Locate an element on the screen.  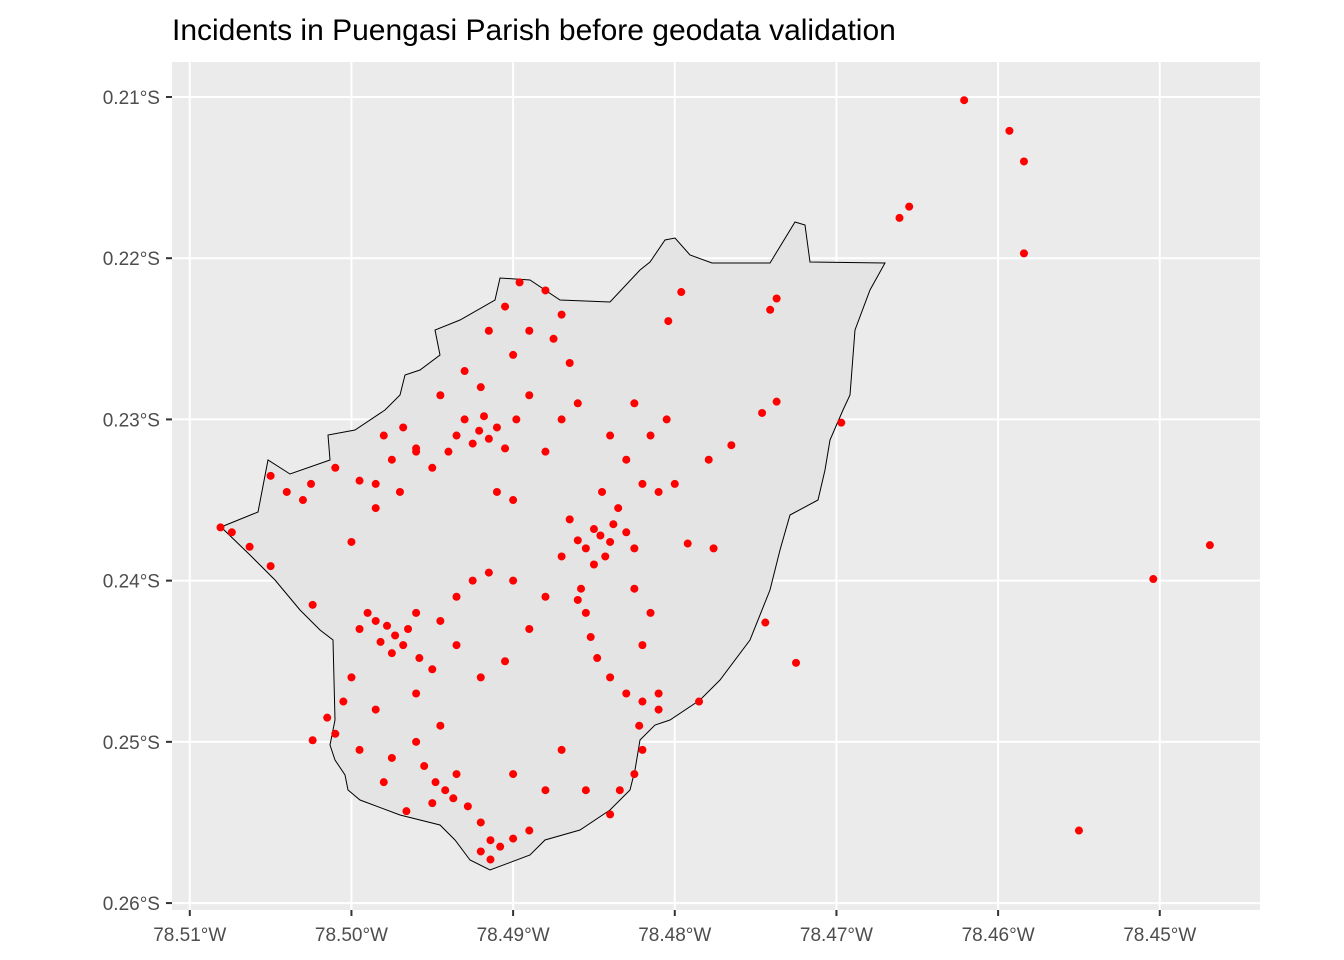
y-tick-label: 0.25°S is located at coordinates (131, 743).